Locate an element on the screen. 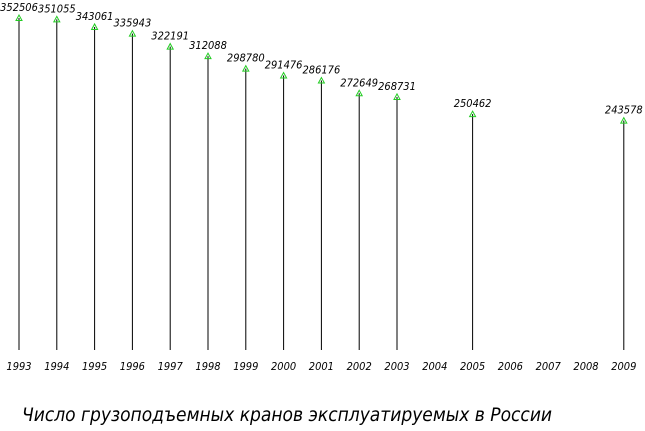 The image size is (645, 431). data-label: 312088 is located at coordinates (208, 45).